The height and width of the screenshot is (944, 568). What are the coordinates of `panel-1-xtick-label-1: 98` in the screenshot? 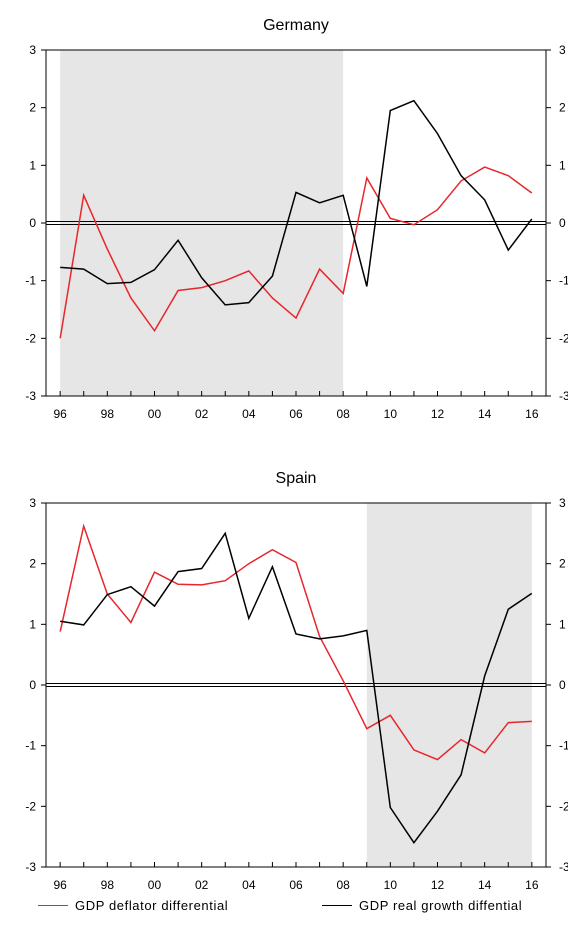 It's located at (108, 885).